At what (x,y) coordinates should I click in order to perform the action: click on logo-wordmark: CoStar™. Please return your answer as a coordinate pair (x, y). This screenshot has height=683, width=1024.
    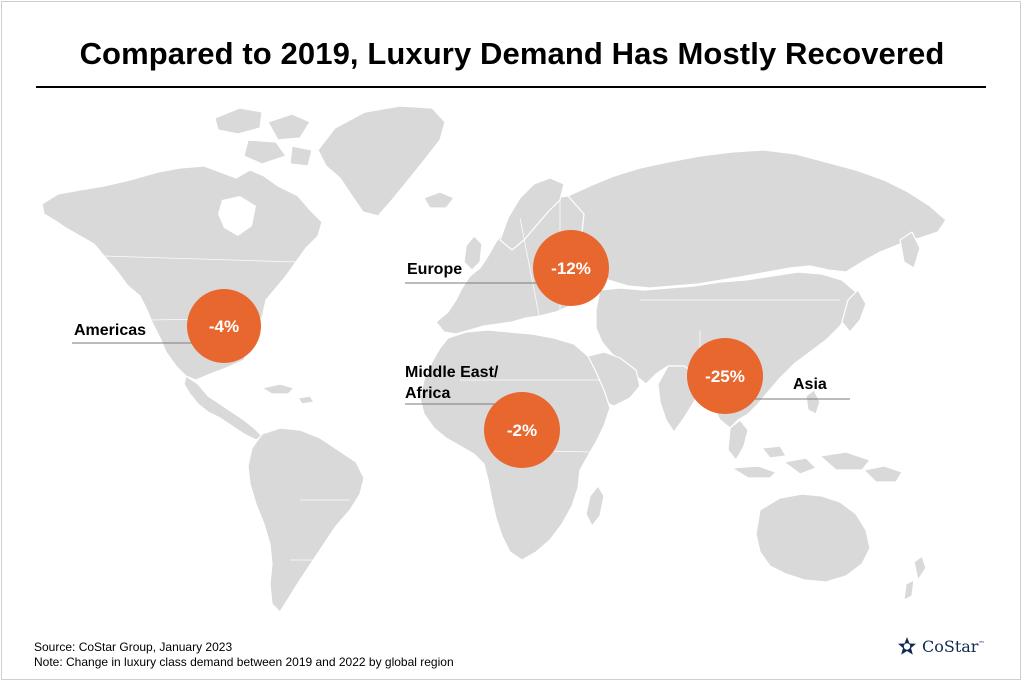
    Looking at the image, I should click on (953, 646).